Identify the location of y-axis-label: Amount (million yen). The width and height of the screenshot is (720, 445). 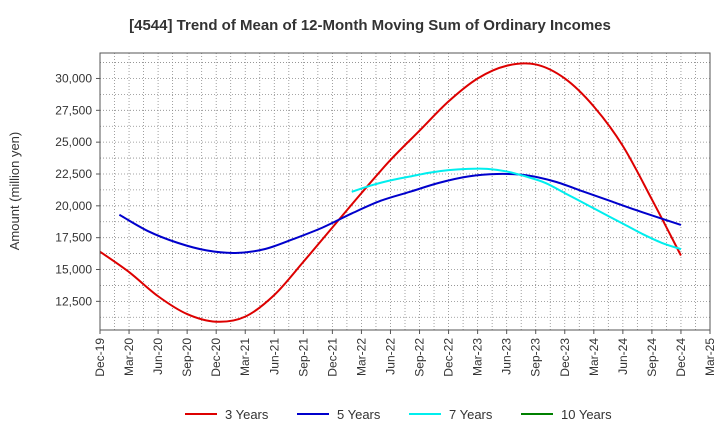
(14, 191).